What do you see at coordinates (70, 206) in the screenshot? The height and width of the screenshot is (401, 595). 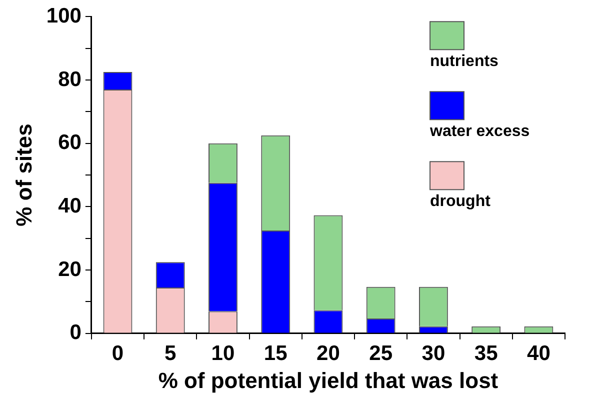 I see `y-tick-label: 40` at bounding box center [70, 206].